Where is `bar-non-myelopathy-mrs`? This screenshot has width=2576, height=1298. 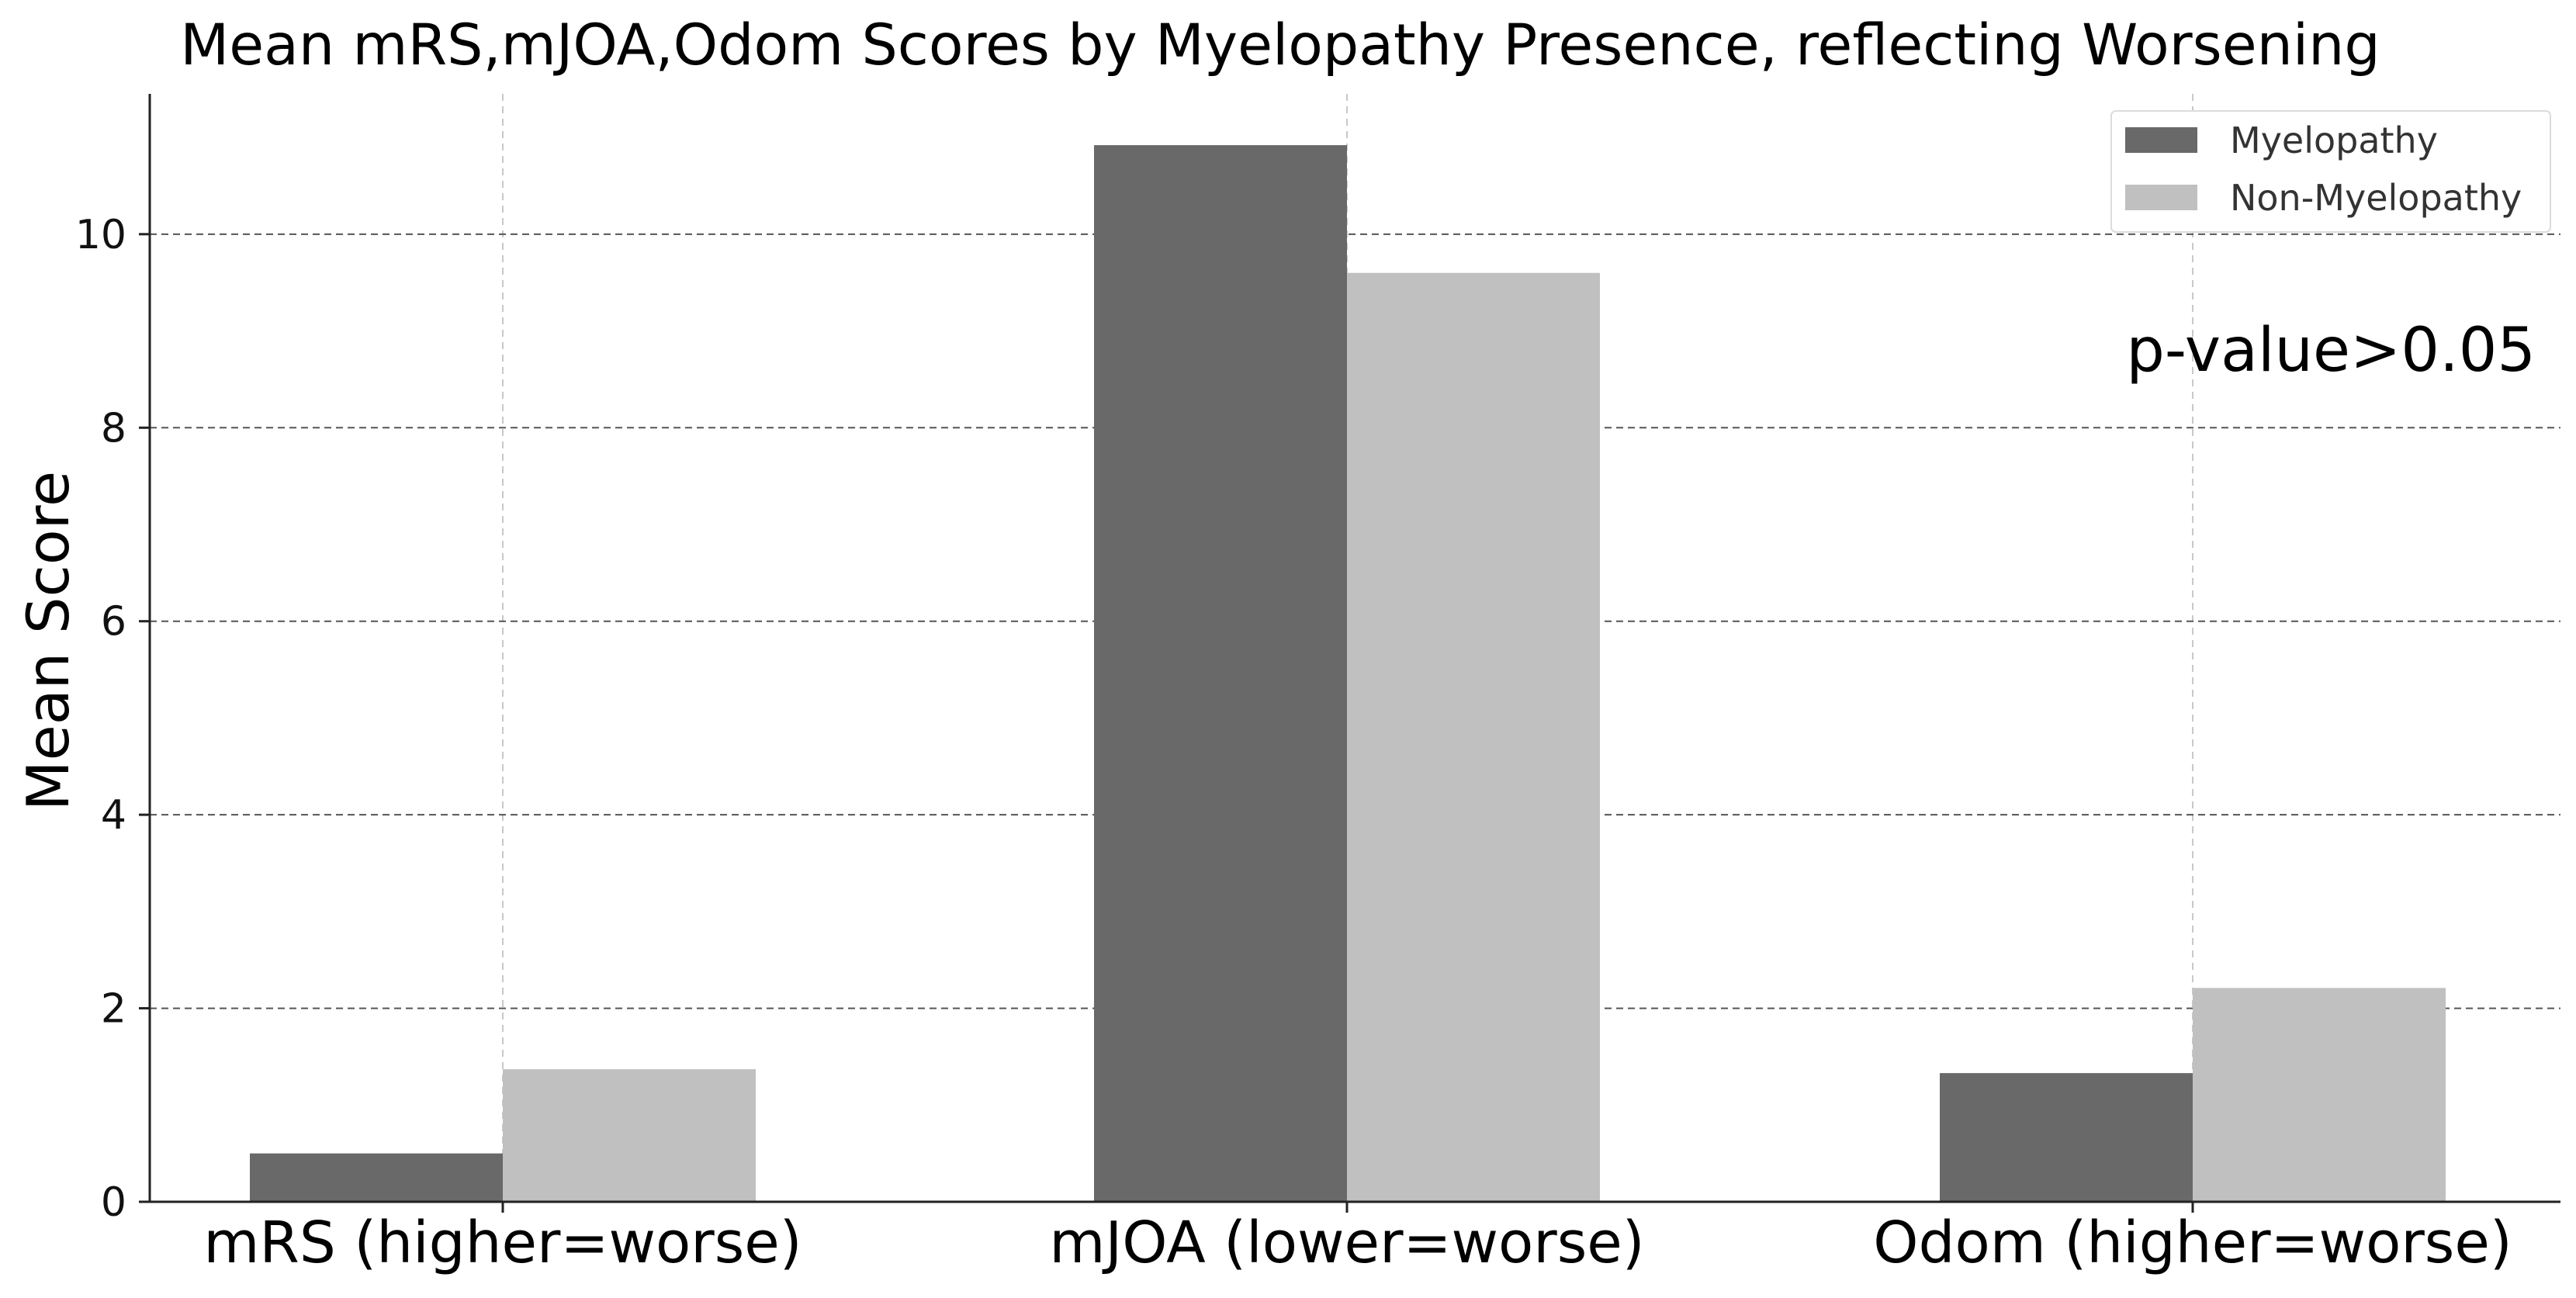
bar-non-myelopathy-mrs is located at coordinates (629, 1135).